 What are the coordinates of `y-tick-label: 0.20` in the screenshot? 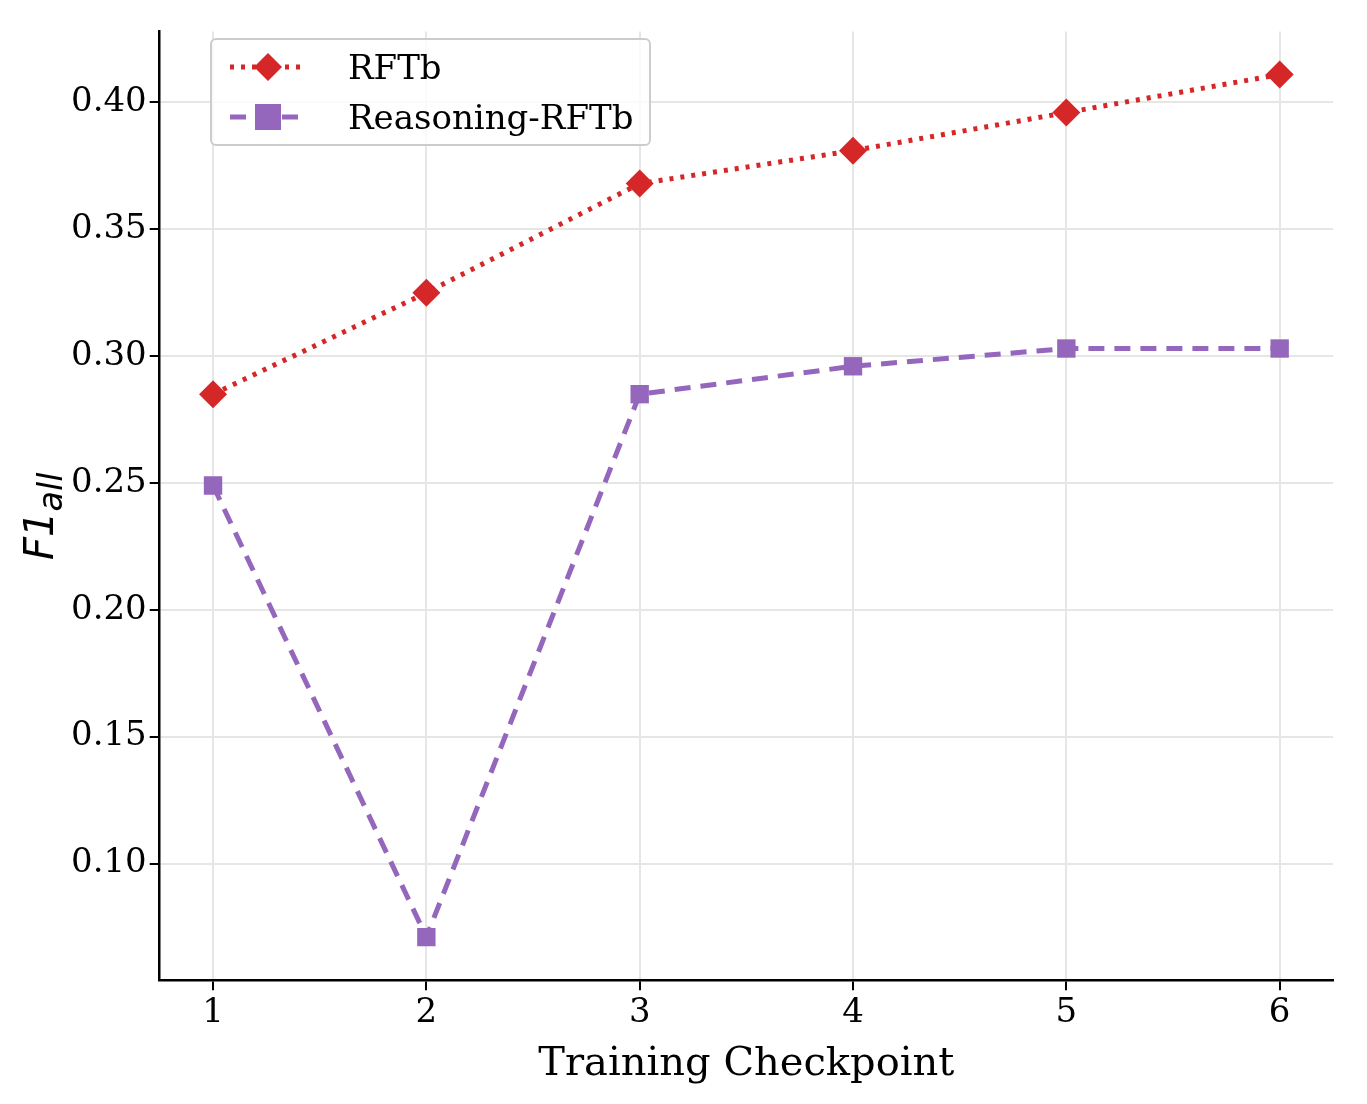 It's located at (109, 606).